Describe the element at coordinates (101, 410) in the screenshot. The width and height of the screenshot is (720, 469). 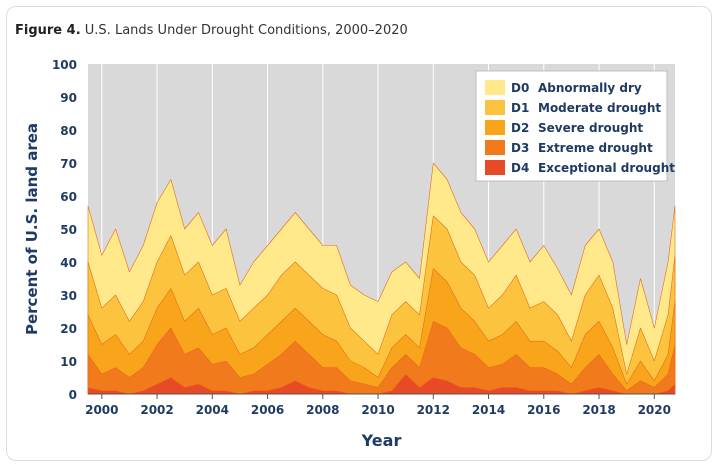
I see `x-tick-label-2000: 2000` at that location.